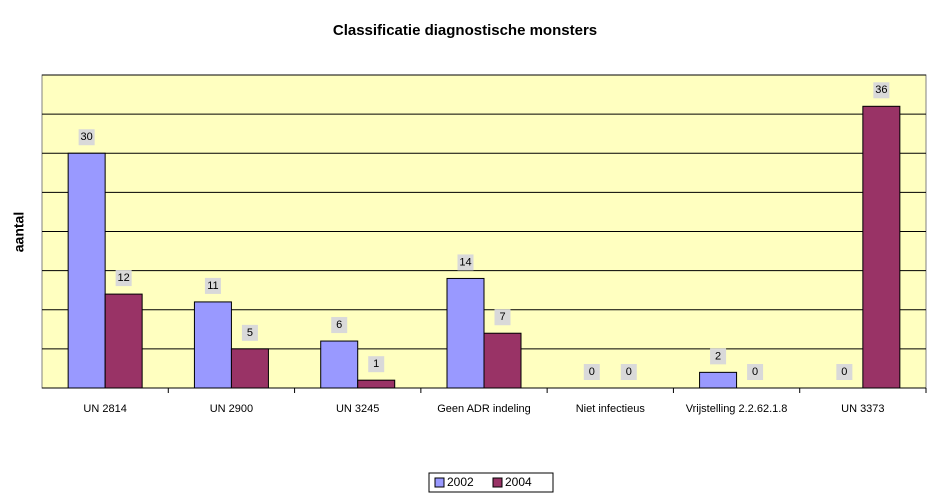 This screenshot has height=496, width=929. I want to click on data-label: 1, so click(376, 364).